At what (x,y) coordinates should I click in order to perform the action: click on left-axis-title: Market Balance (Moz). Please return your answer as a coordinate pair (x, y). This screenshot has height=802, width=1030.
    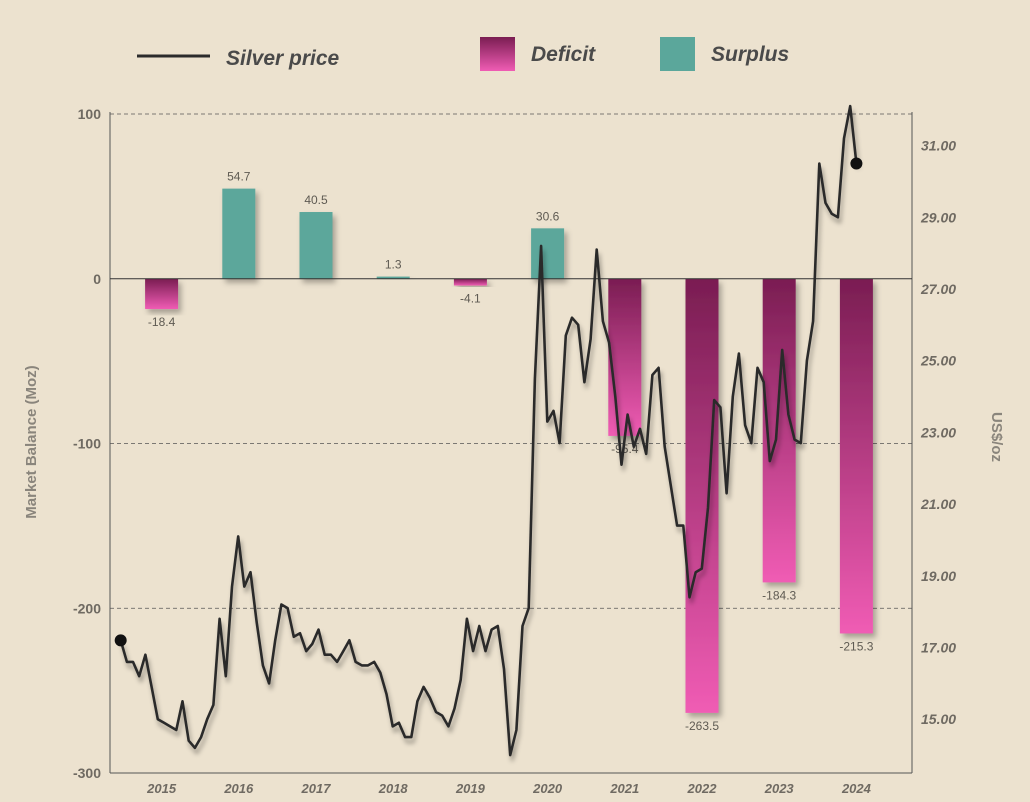
    Looking at the image, I should click on (31, 441).